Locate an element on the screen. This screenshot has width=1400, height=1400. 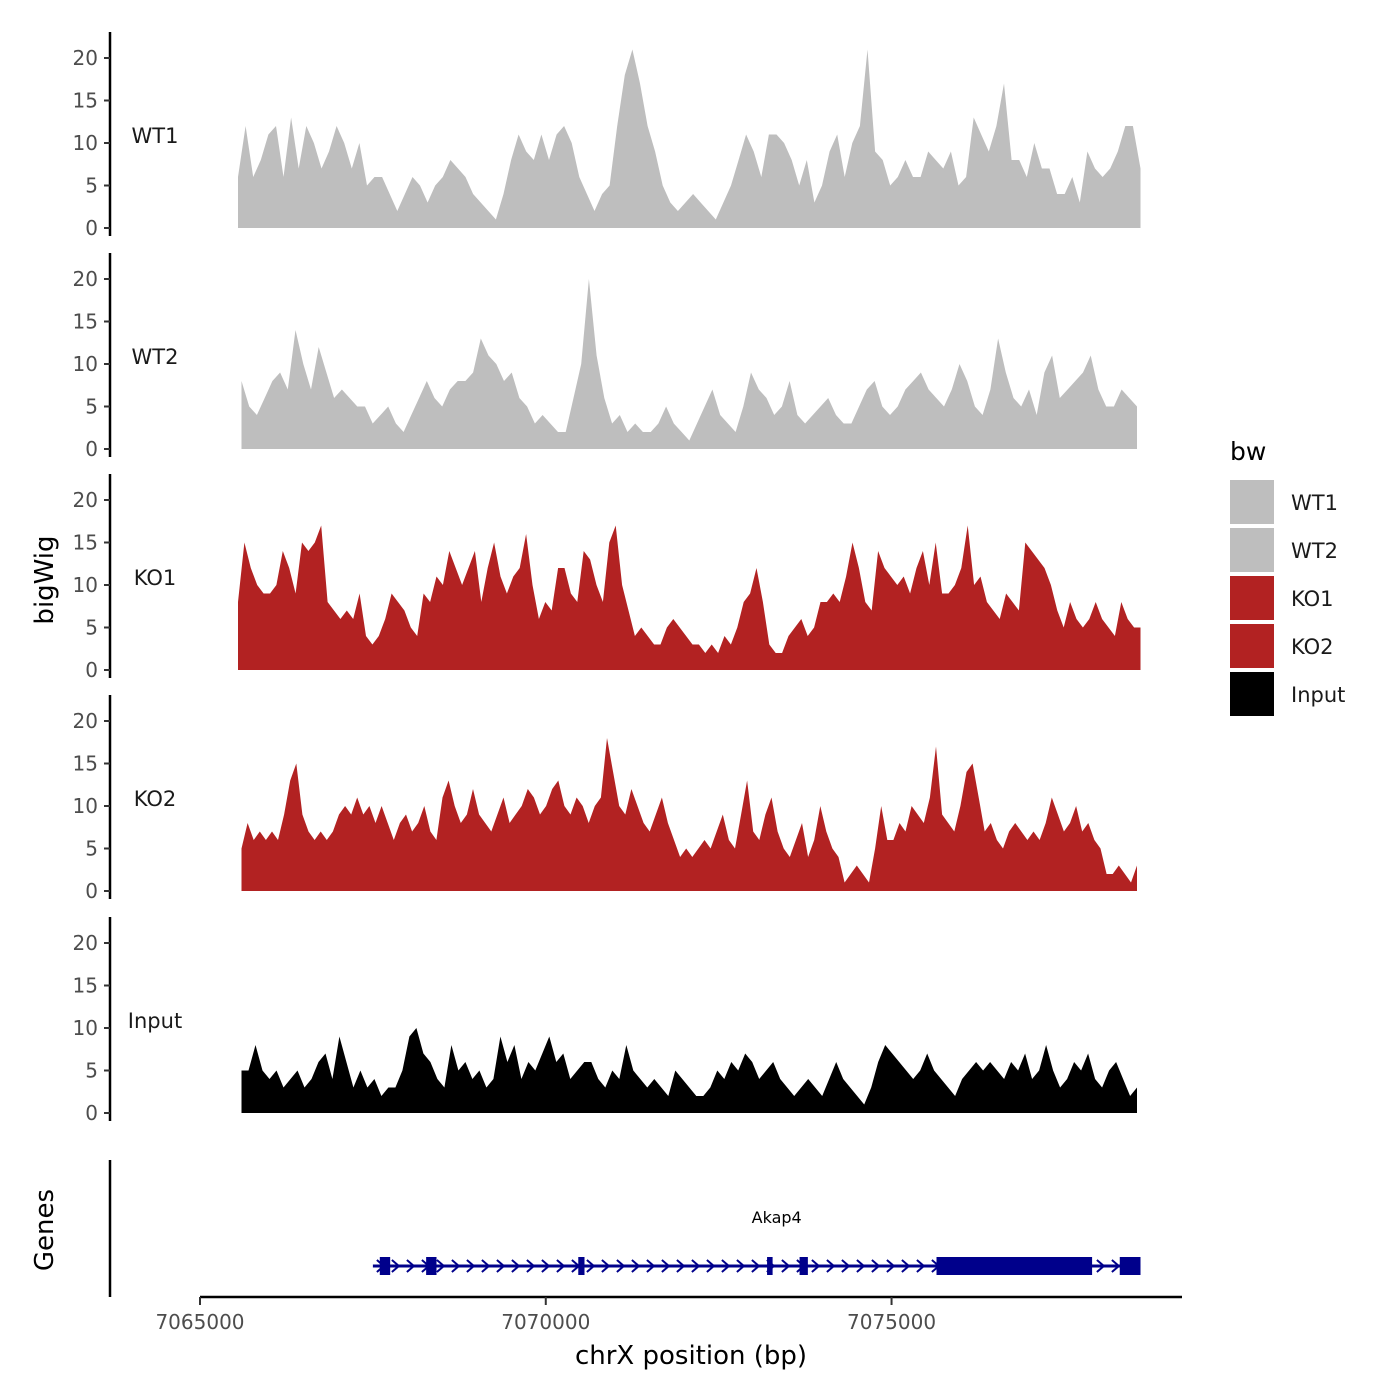
track-label: Input is located at coordinates (155, 1021).